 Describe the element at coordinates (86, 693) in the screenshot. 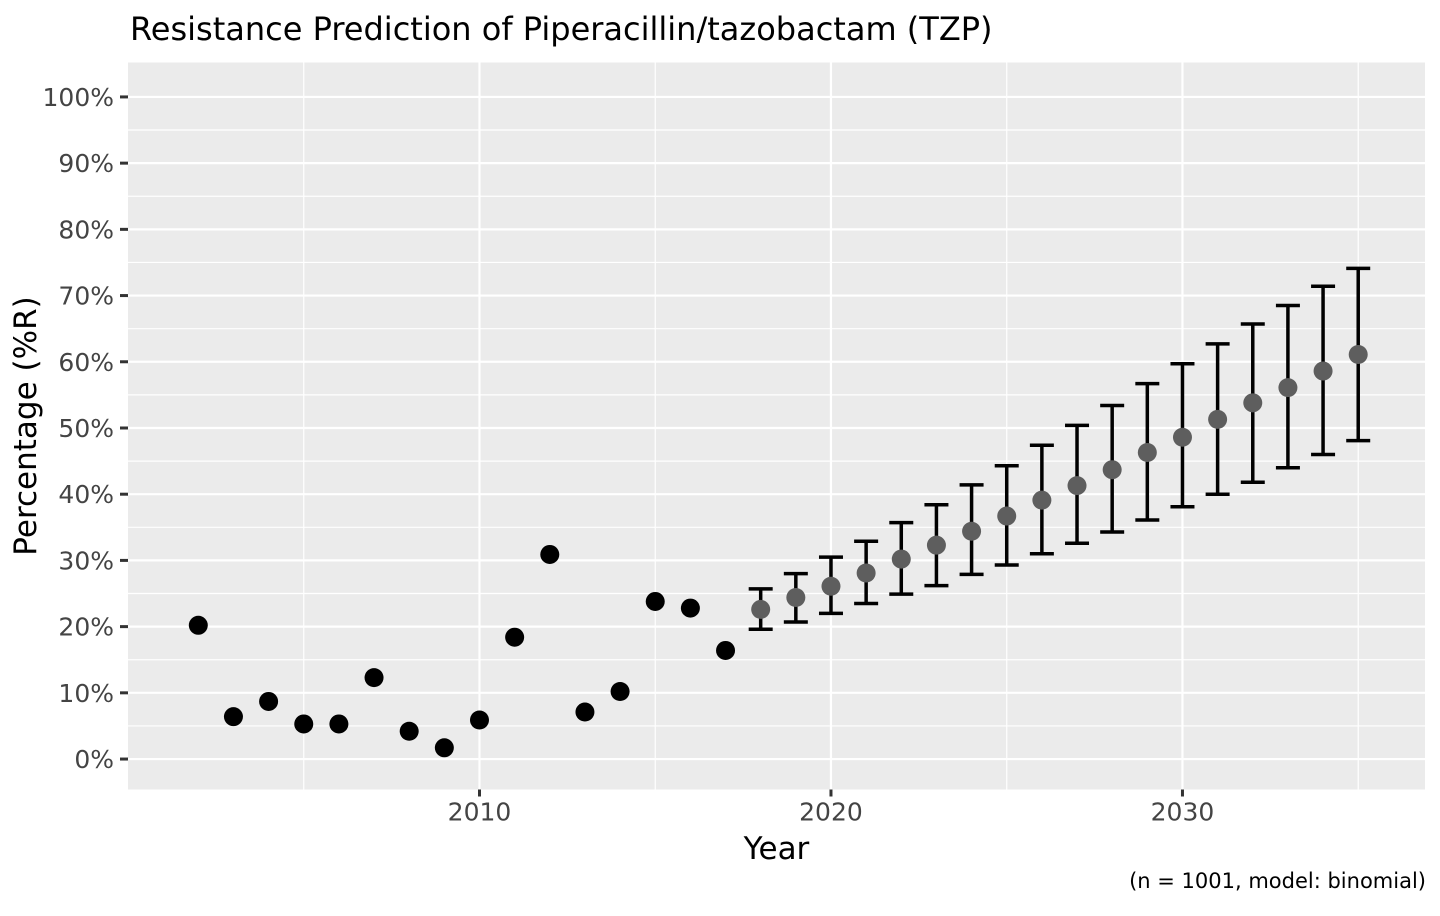

I see `y-axis-tick-label: 10%` at that location.